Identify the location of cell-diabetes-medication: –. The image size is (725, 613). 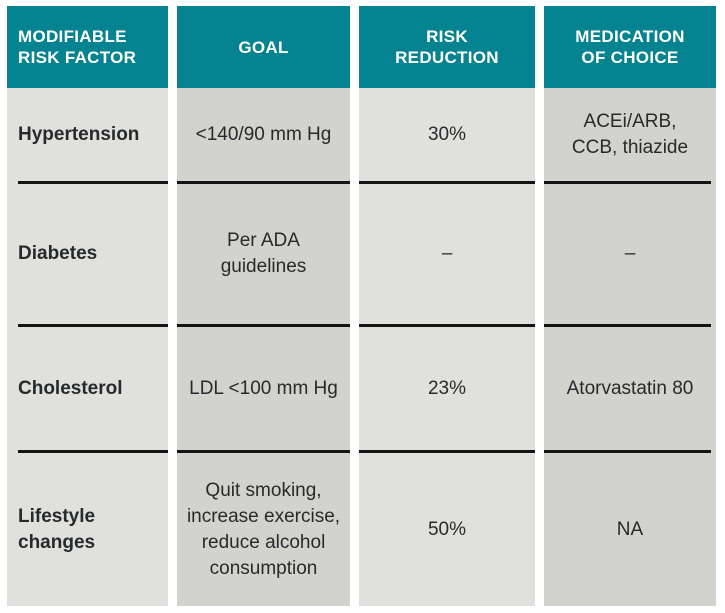
(630, 253).